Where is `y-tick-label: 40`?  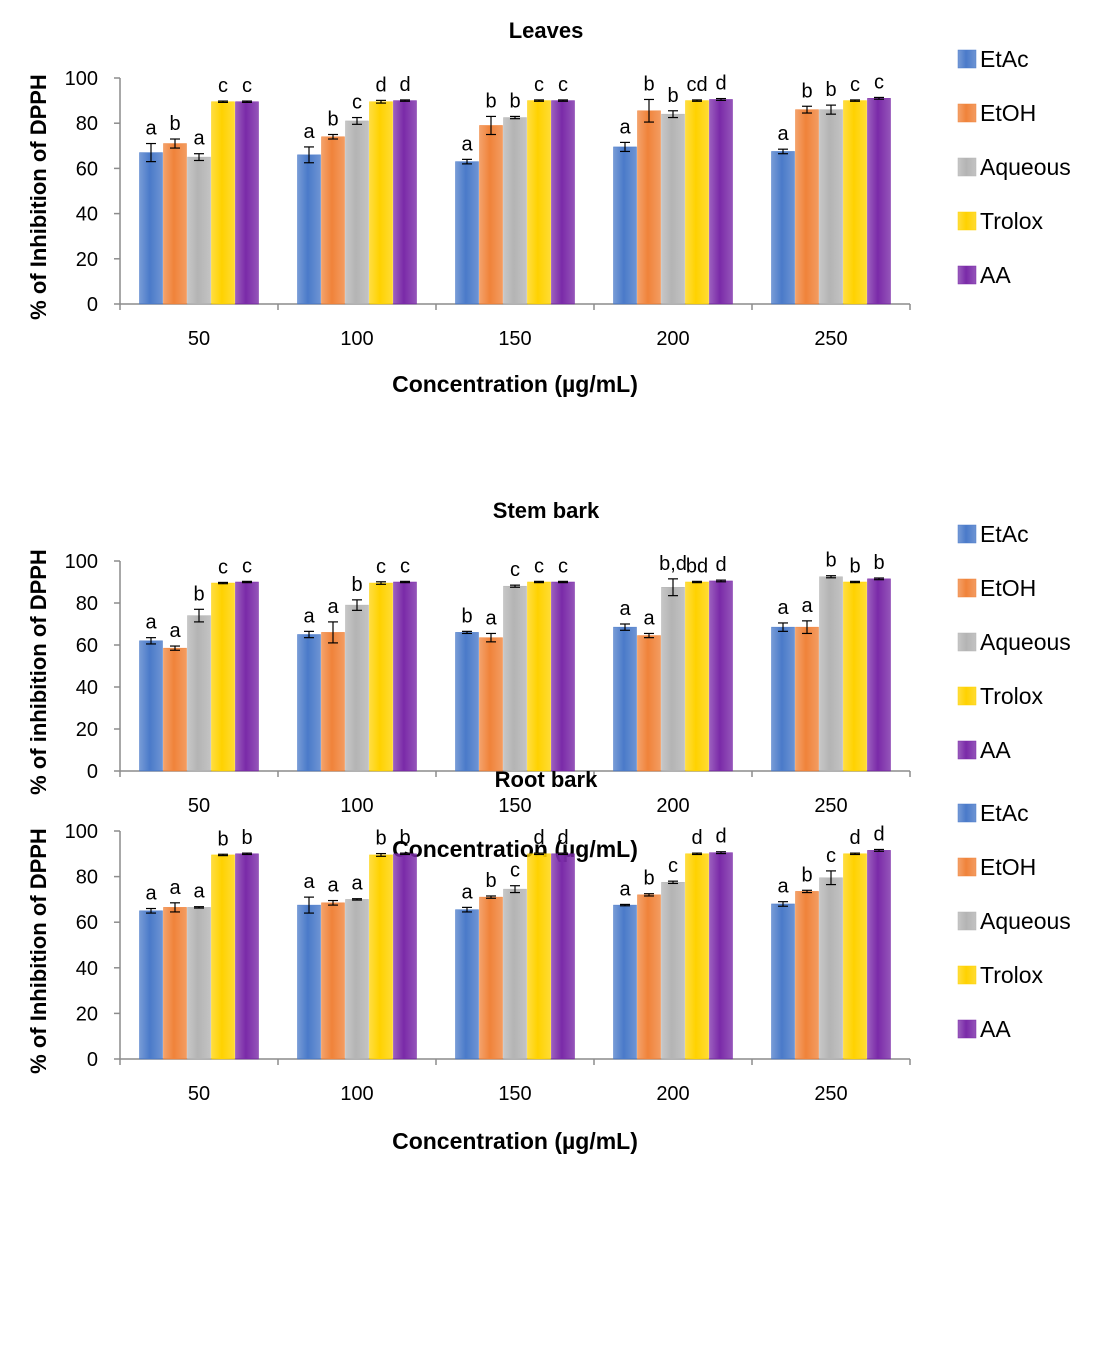 y-tick-label: 40 is located at coordinates (87, 969).